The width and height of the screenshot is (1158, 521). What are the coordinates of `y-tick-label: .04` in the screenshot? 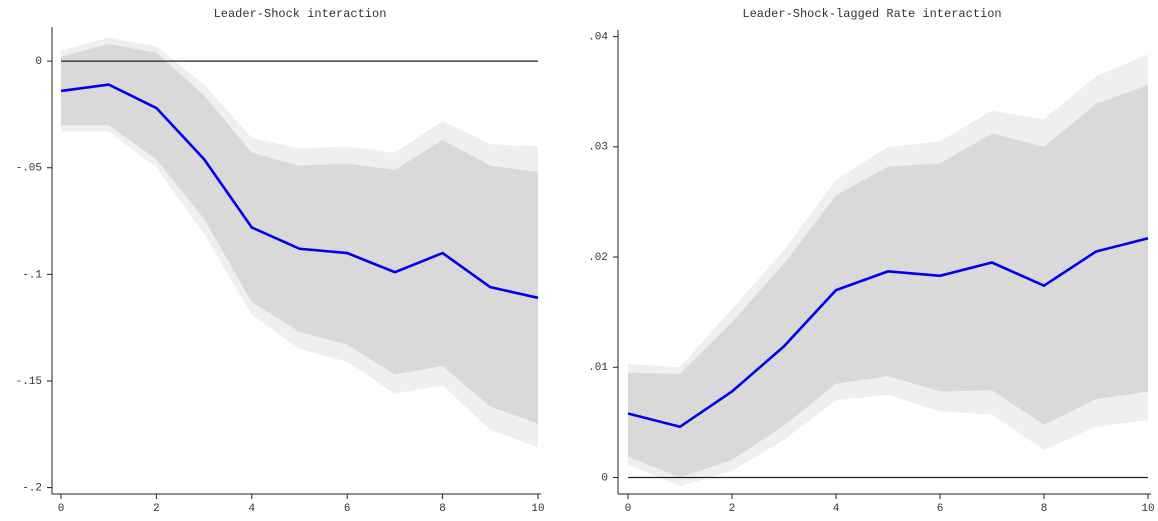 It's located at (598, 38).